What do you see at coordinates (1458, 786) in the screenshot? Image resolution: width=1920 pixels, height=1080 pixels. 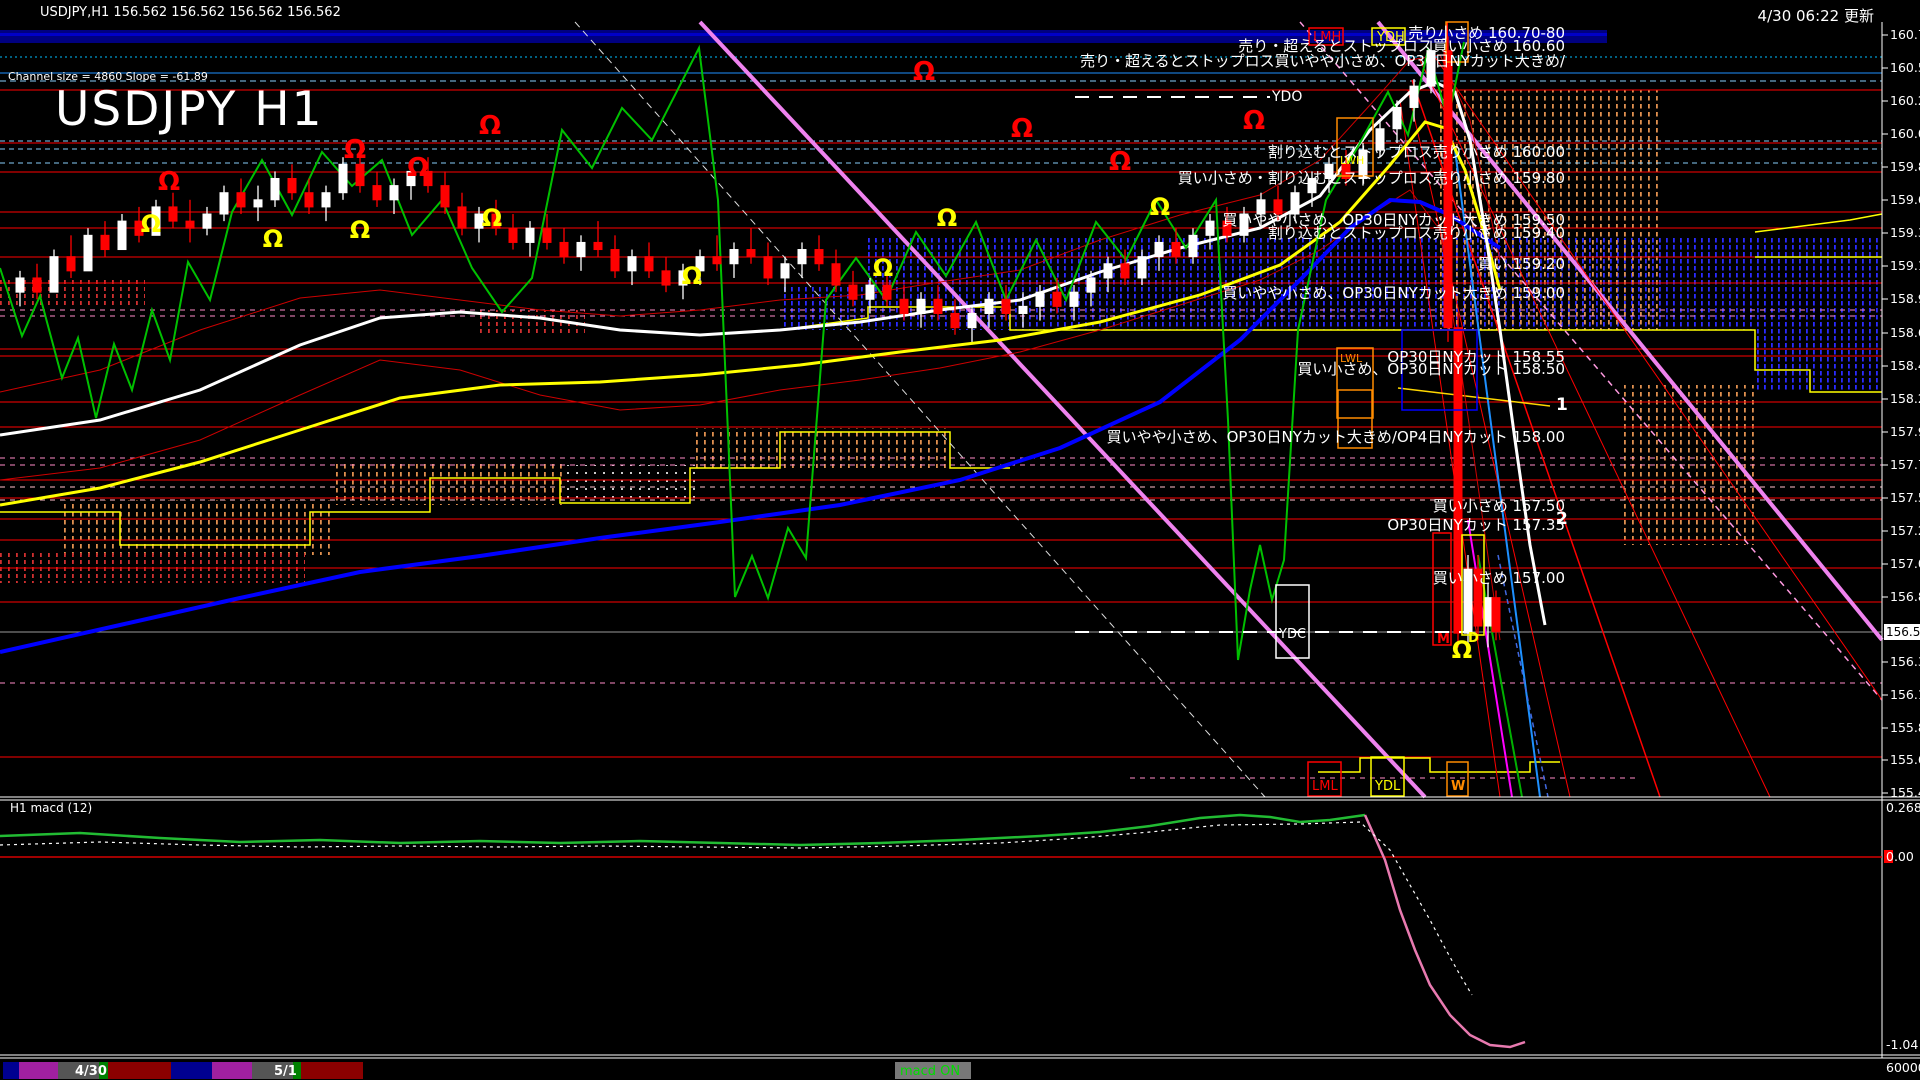 I see `marker-label: W` at bounding box center [1458, 786].